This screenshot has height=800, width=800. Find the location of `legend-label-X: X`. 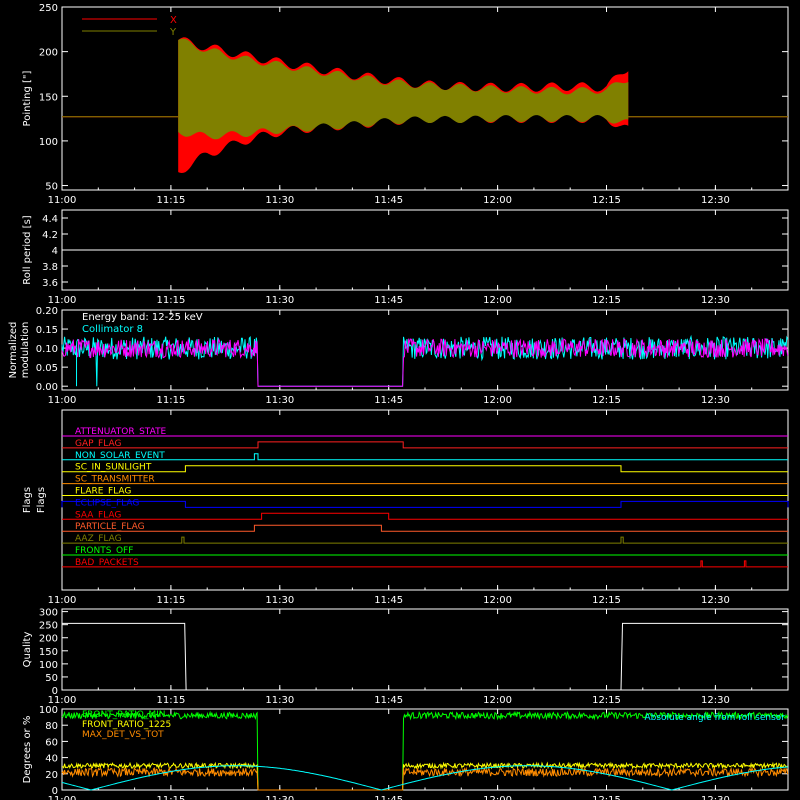

legend-label-X: X is located at coordinates (173, 20).